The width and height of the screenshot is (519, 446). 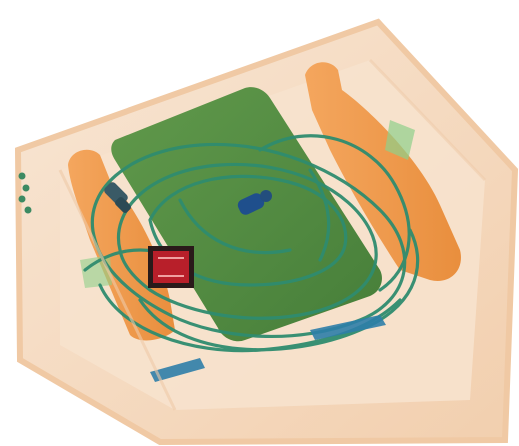 I want to click on bottom-strip, so click(x=268, y=348).